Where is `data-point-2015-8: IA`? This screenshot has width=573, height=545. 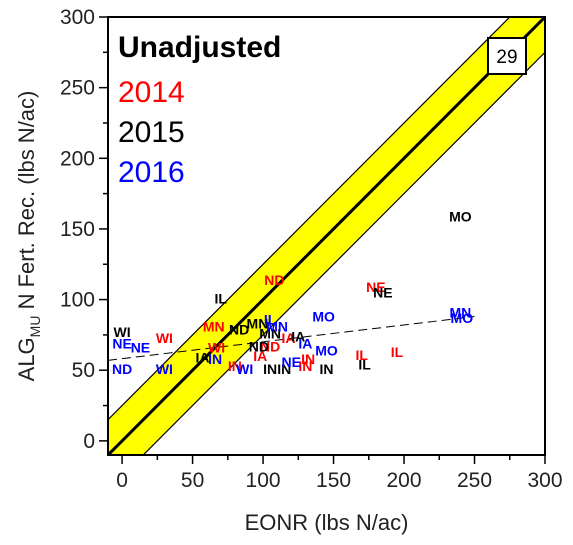
data-point-2015-8: IA is located at coordinates (298, 336).